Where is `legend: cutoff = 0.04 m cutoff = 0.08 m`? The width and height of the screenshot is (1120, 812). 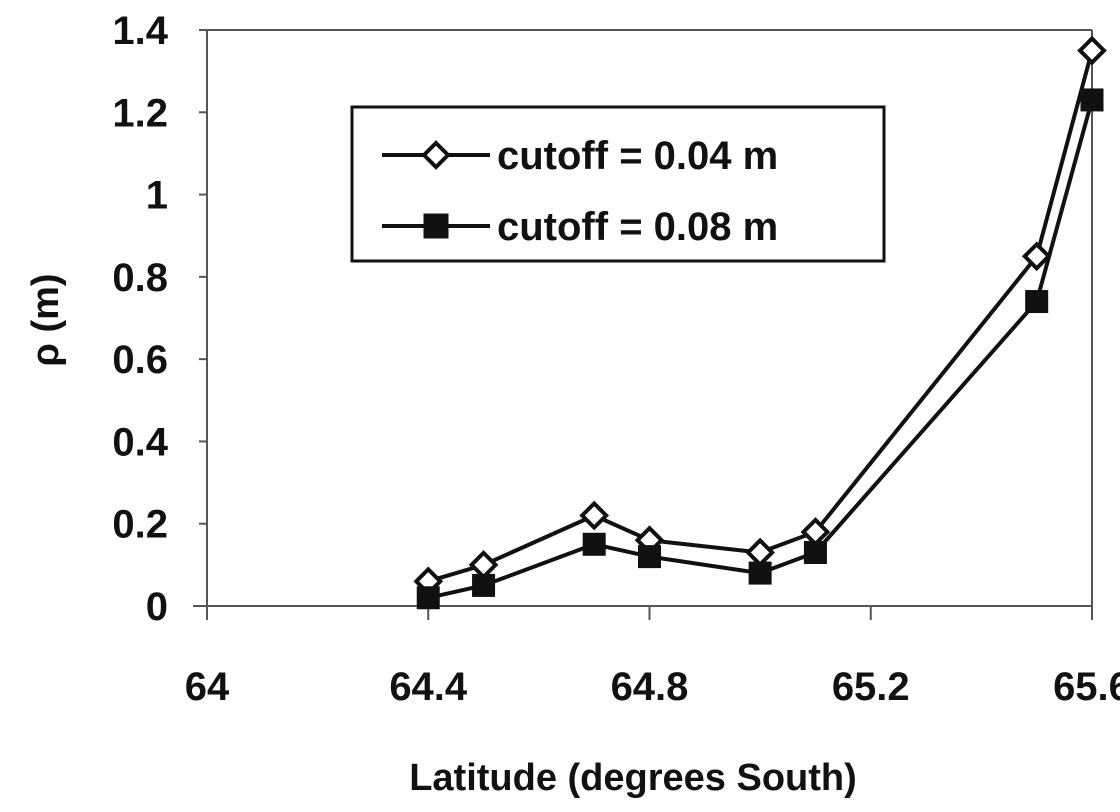 legend: cutoff = 0.04 m cutoff = 0.08 m is located at coordinates (618, 184).